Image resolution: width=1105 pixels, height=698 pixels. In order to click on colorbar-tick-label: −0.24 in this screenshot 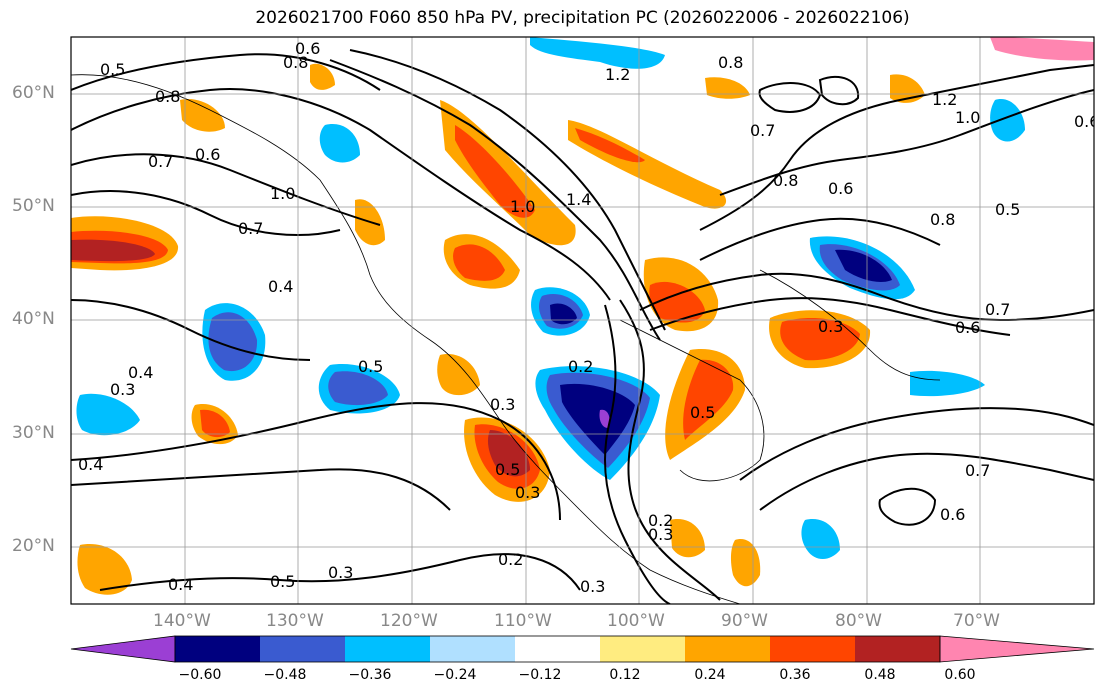, I will do `click(455, 675)`.